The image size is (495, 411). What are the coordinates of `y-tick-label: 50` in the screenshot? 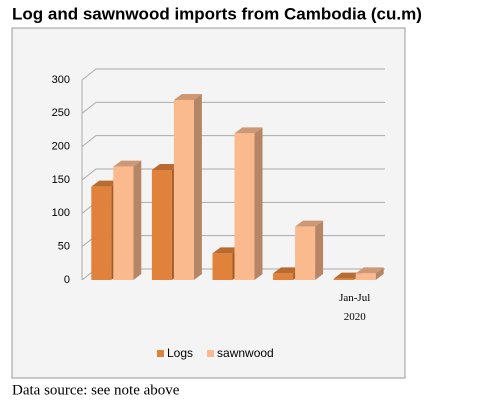 It's located at (64, 247).